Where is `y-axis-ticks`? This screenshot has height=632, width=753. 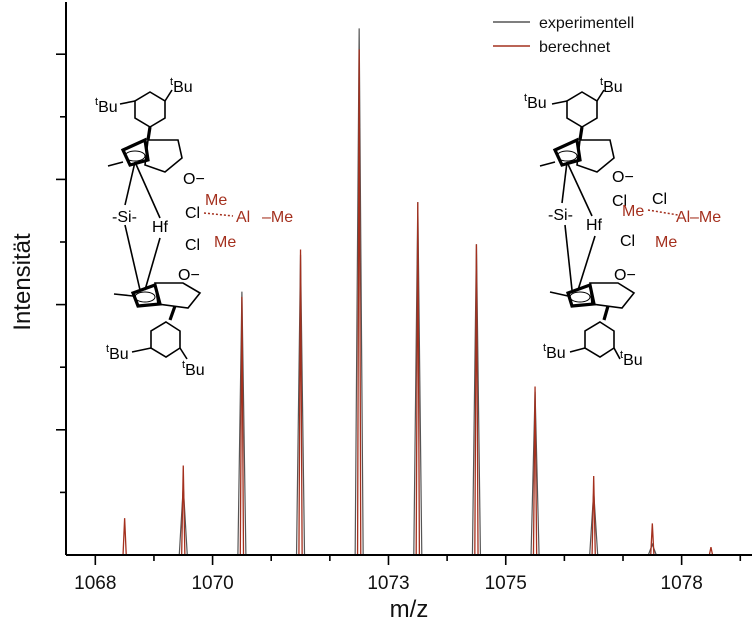
y-axis-ticks is located at coordinates (61, 273).